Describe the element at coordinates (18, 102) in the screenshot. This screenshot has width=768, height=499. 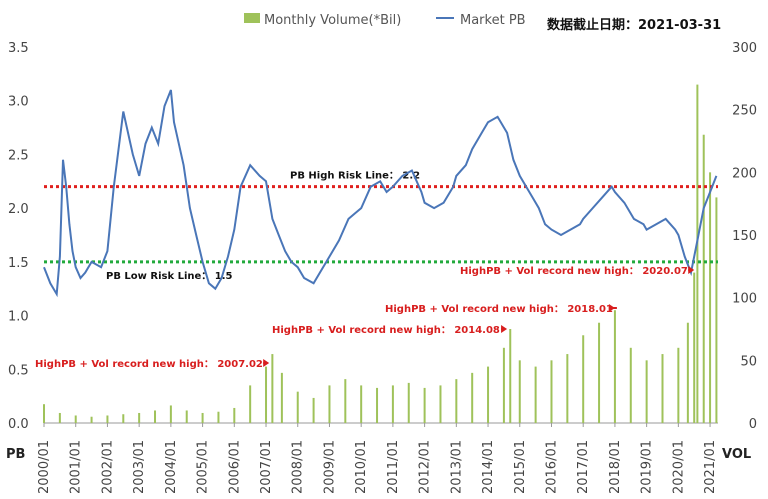
I see `left-tick-label: 3.0` at that location.